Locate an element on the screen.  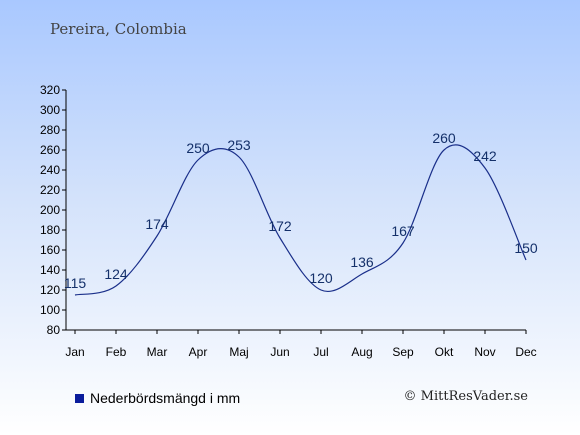
y-tick-label: 180 is located at coordinates (50, 230).